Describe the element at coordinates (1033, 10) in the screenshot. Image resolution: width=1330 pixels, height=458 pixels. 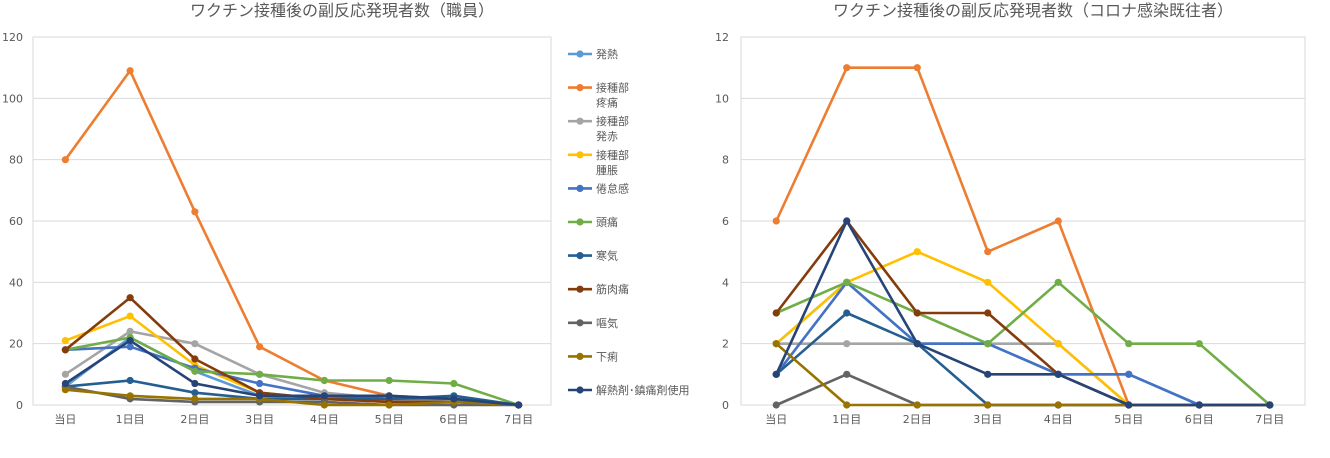
I see `chart-title: ワクチン接種後の副反応発現者数（コロナ感染既往者）` at that location.